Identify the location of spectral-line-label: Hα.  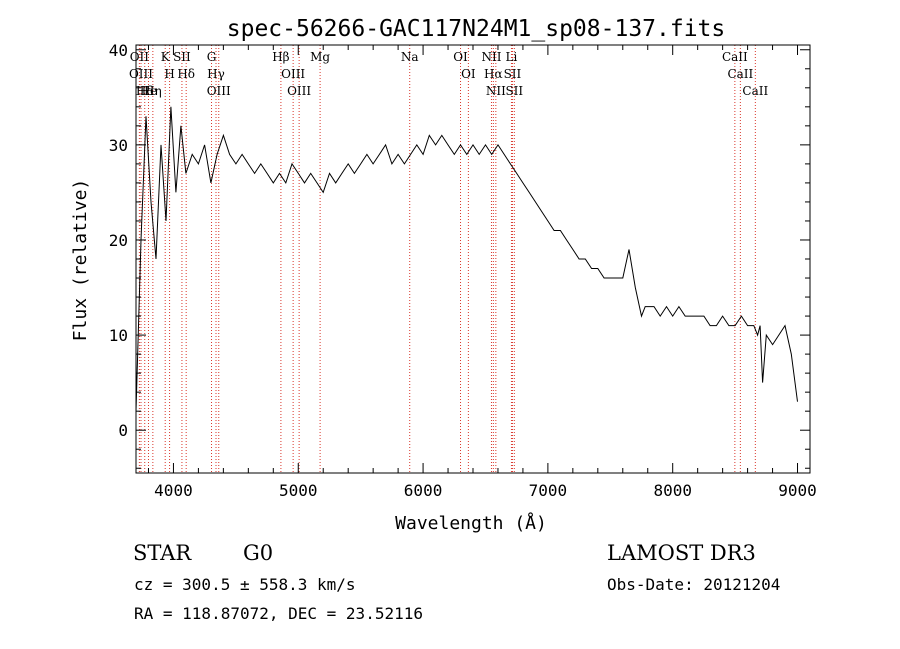
(493, 74).